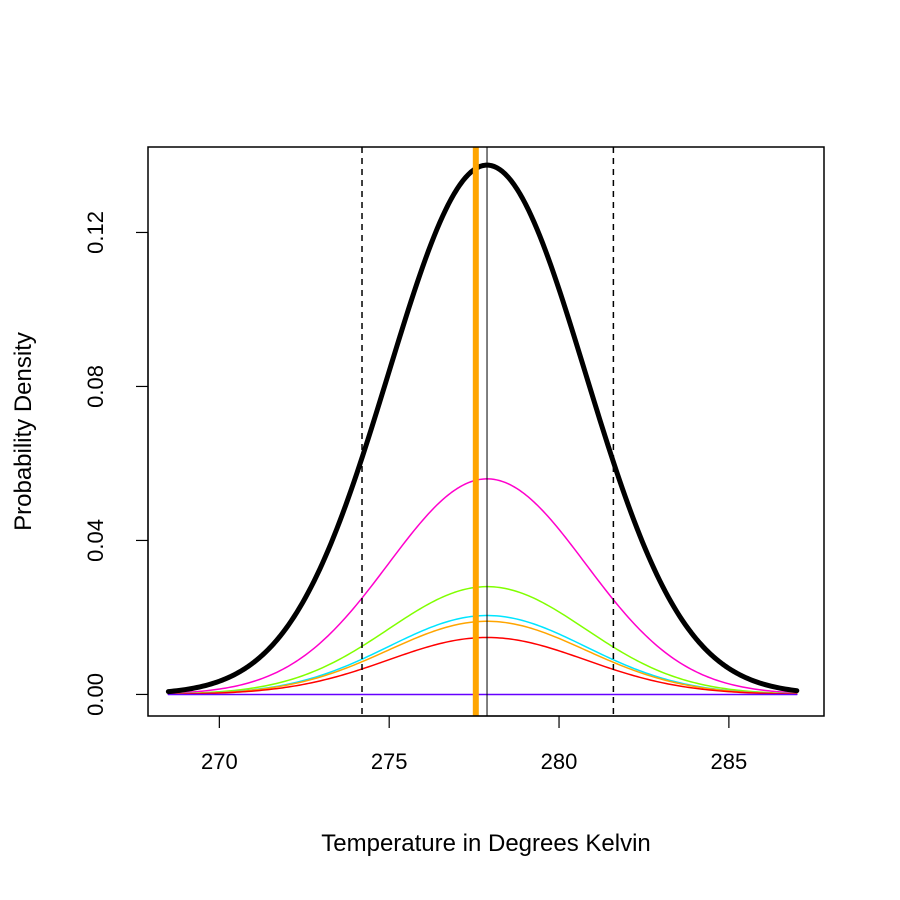  What do you see at coordinates (95, 540) in the screenshot?
I see `y-tick-label: 0.04` at bounding box center [95, 540].